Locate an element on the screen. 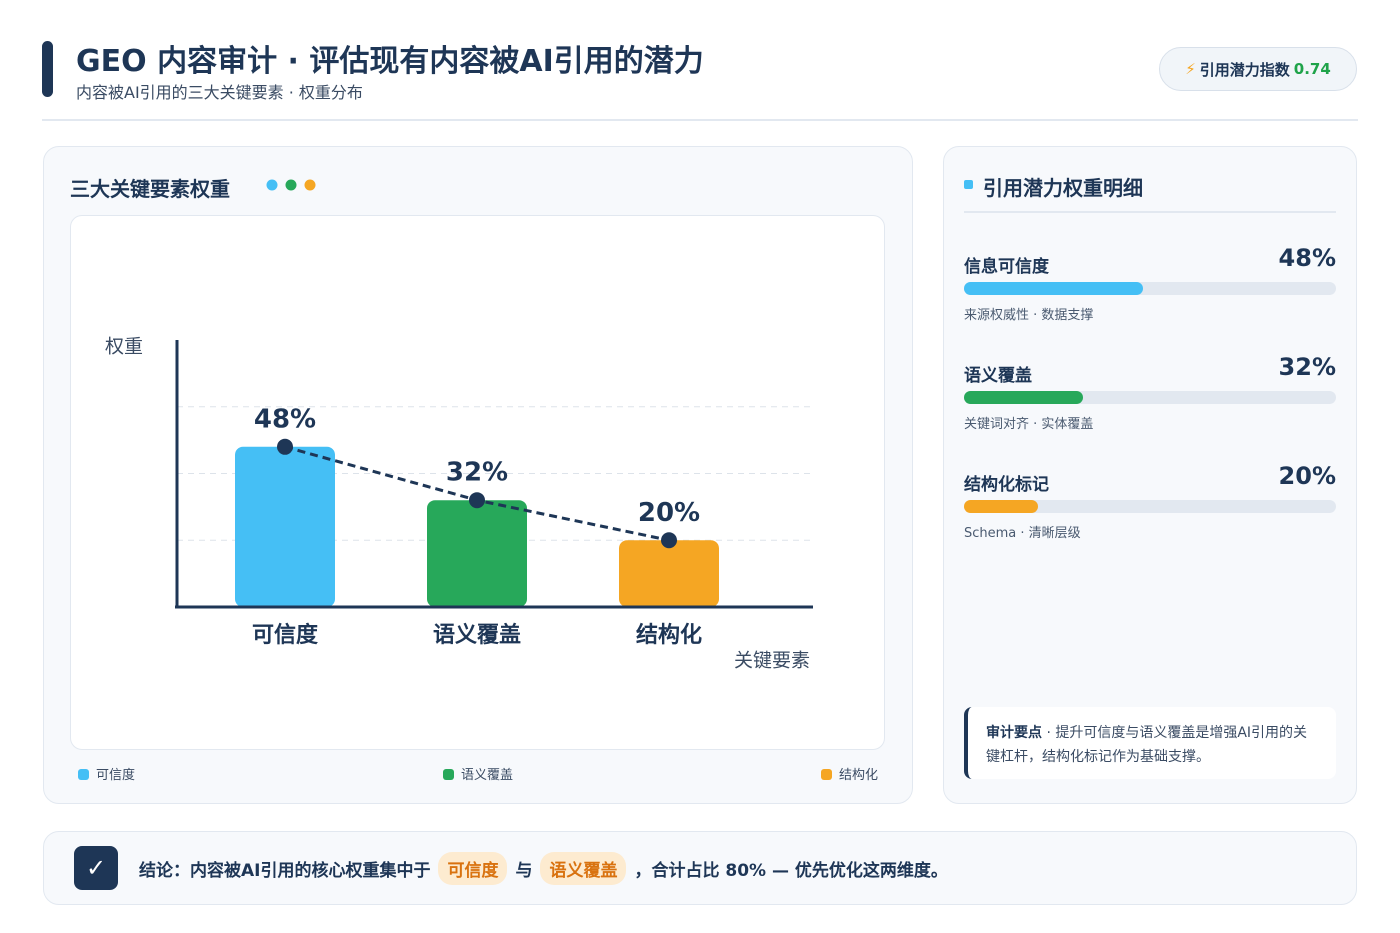 The image size is (1400, 933). legend-label: 语义覆盖 is located at coordinates (486, 775).